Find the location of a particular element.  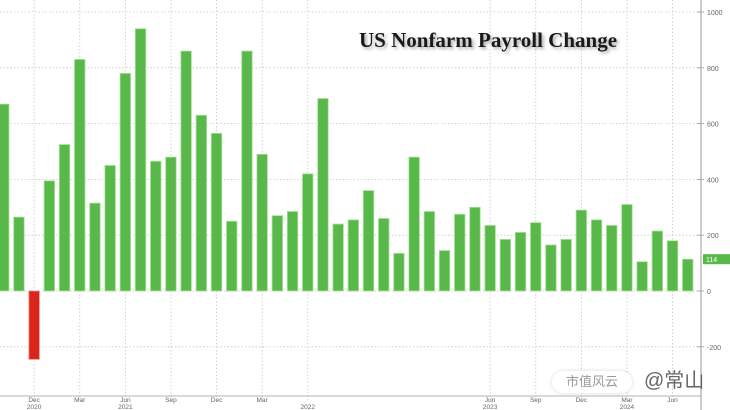

last-value-tag is located at coordinates (716, 259).